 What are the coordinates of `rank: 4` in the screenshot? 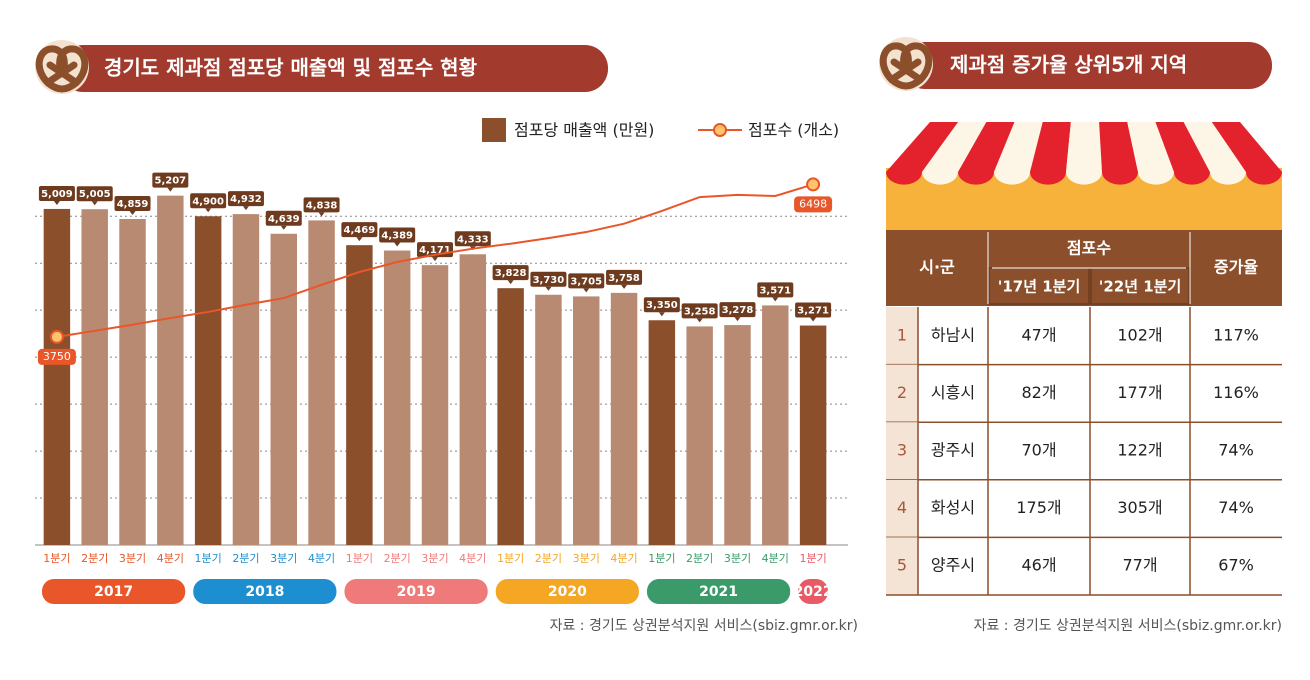 It's located at (902, 507).